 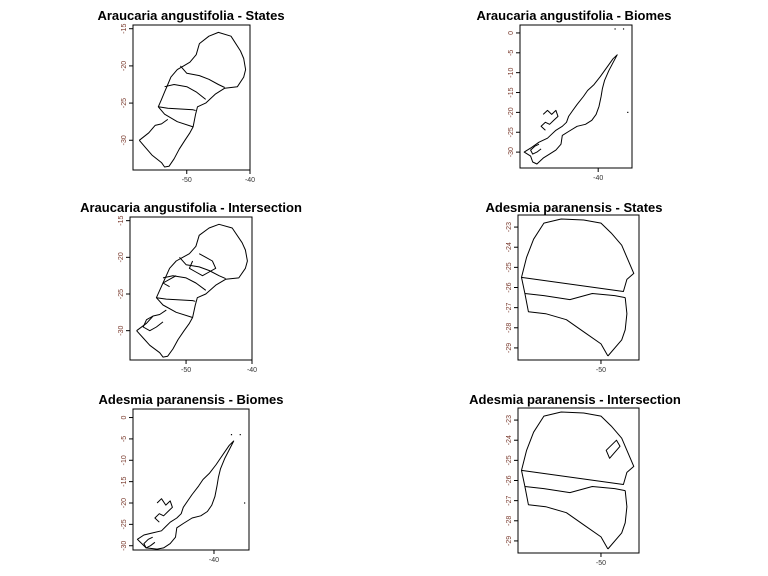 What do you see at coordinates (574, 207) in the screenshot?
I see `panel-title: Adesmia paranensis - States` at bounding box center [574, 207].